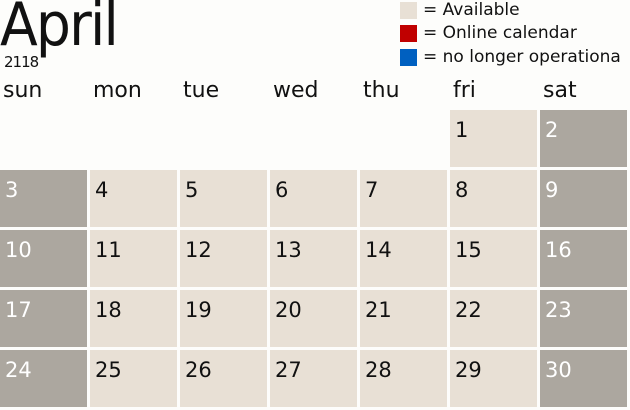 This screenshot has height=410, width=630. Describe the element at coordinates (313, 378) in the screenshot. I see `day-cell: 27` at that location.